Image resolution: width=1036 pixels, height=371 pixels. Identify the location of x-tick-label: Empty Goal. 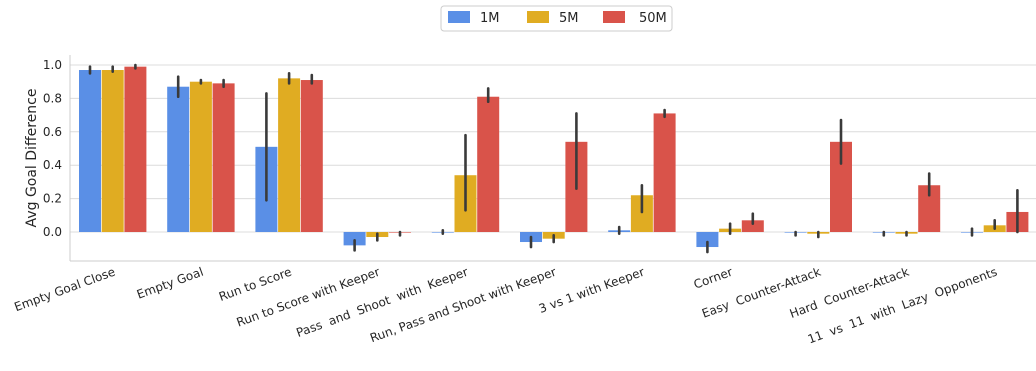
(170, 283).